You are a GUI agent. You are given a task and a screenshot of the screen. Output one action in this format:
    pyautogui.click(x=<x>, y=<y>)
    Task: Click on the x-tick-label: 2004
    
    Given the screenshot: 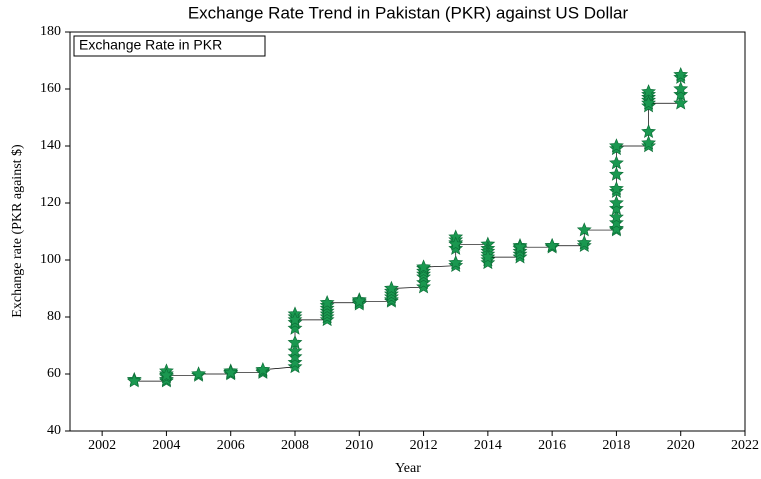 What is the action you would take?
    pyautogui.click(x=166, y=445)
    